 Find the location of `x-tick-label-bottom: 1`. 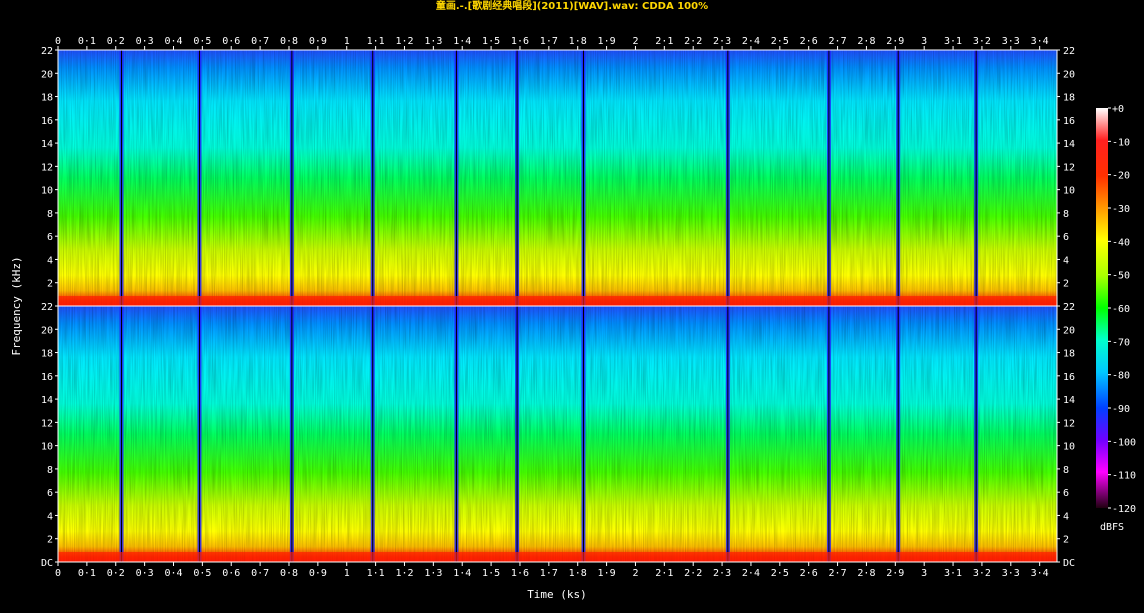

x-tick-label-bottom: 1 is located at coordinates (347, 573).